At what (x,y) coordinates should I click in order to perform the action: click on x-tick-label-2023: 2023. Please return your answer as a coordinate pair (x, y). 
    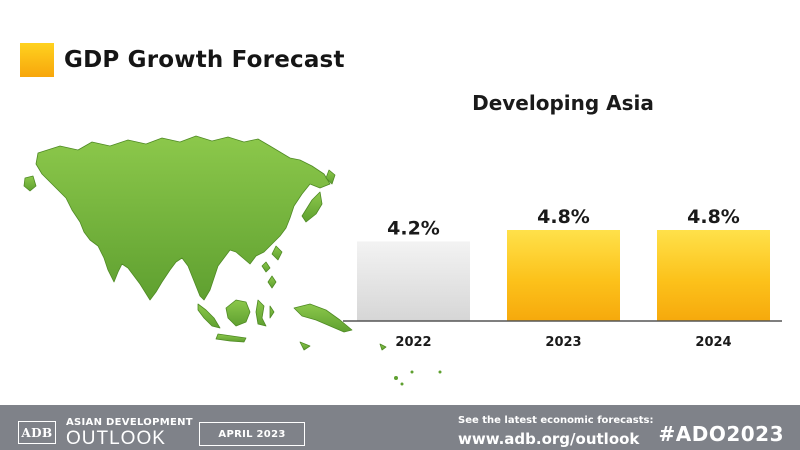
    Looking at the image, I should click on (563, 342).